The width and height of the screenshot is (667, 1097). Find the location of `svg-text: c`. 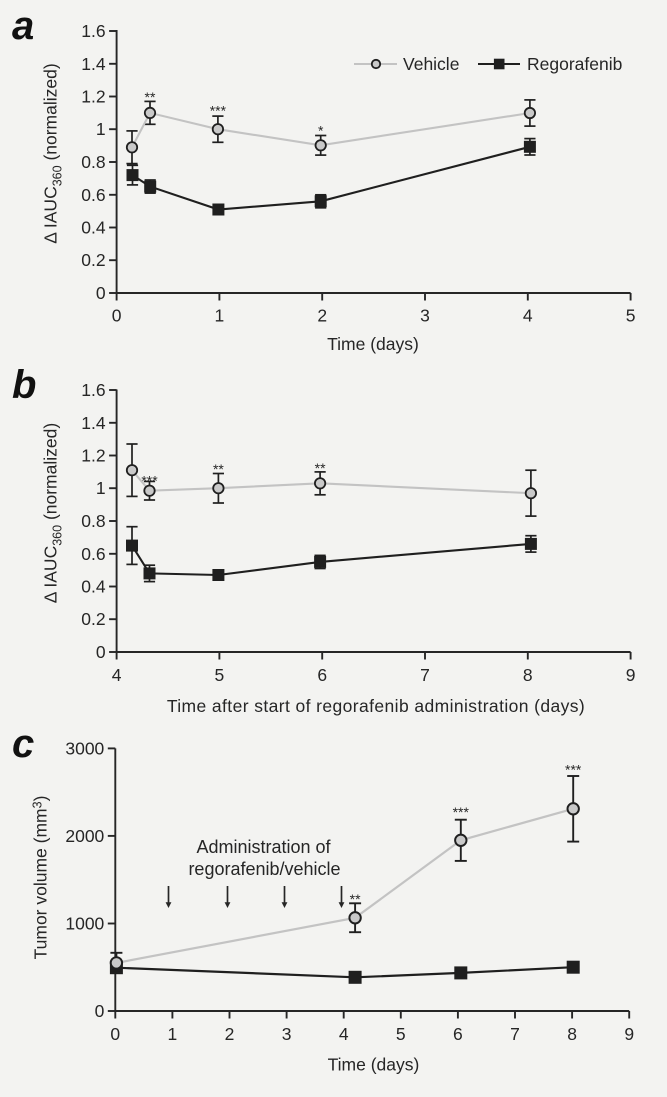

svg-text: c is located at coordinates (23, 744).